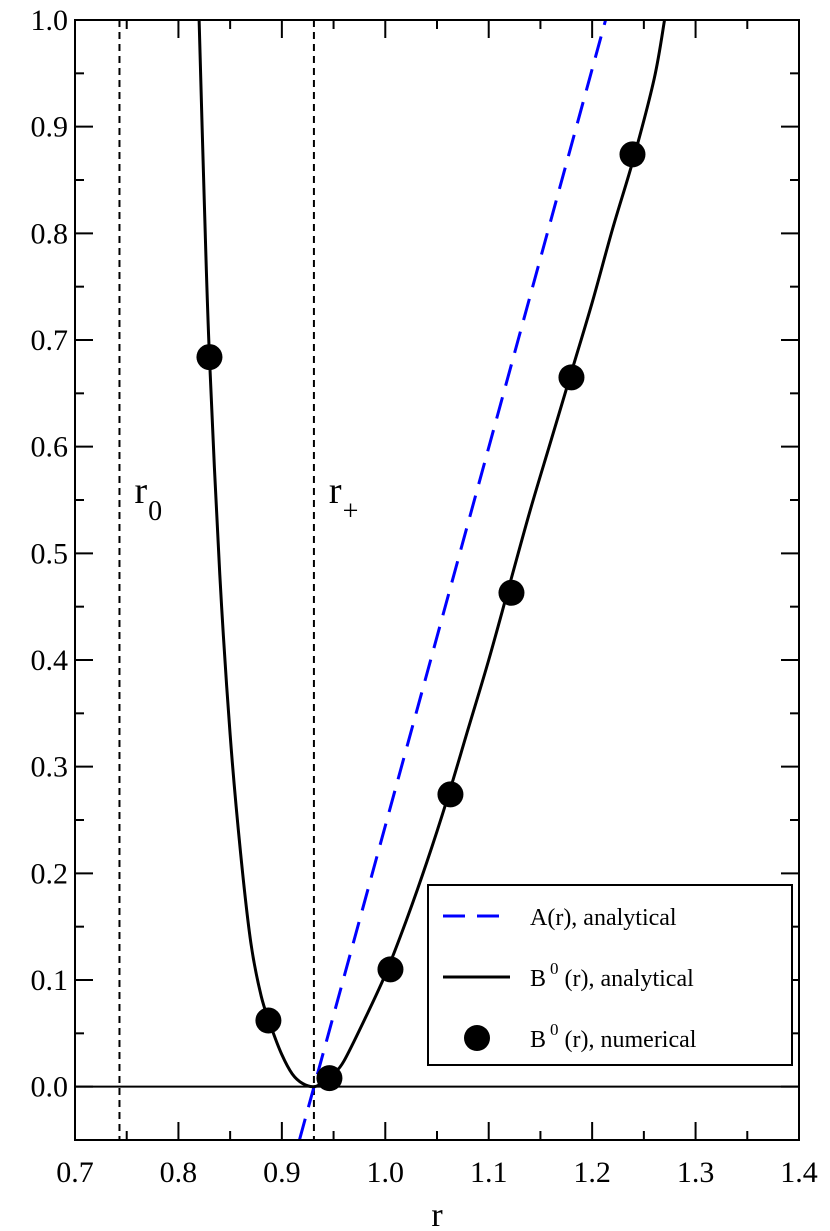  Describe the element at coordinates (50, 20) in the screenshot. I see `y-tick-label: 1.0` at that location.